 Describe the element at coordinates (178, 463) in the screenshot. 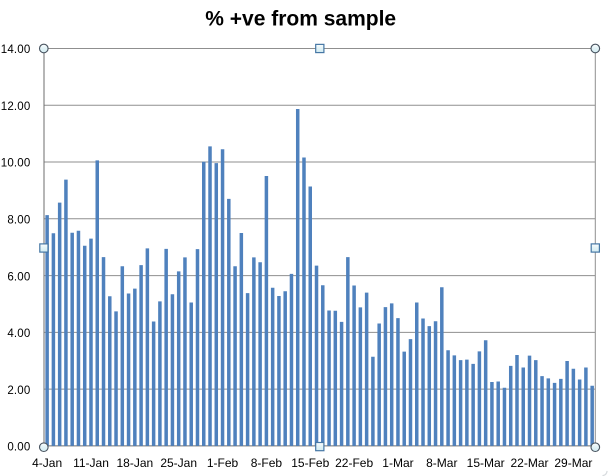

I see `svg-text: 25-Jan` at that location.